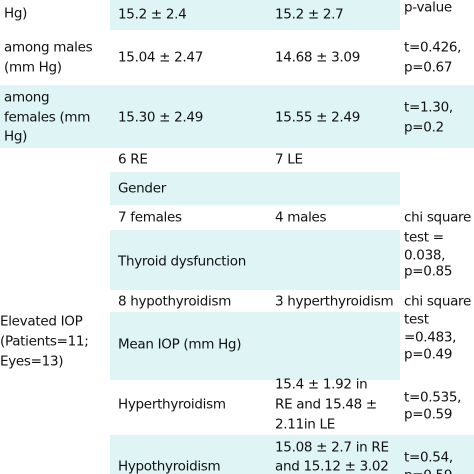  I want to click on cell-text: =0.483,, so click(430, 337).